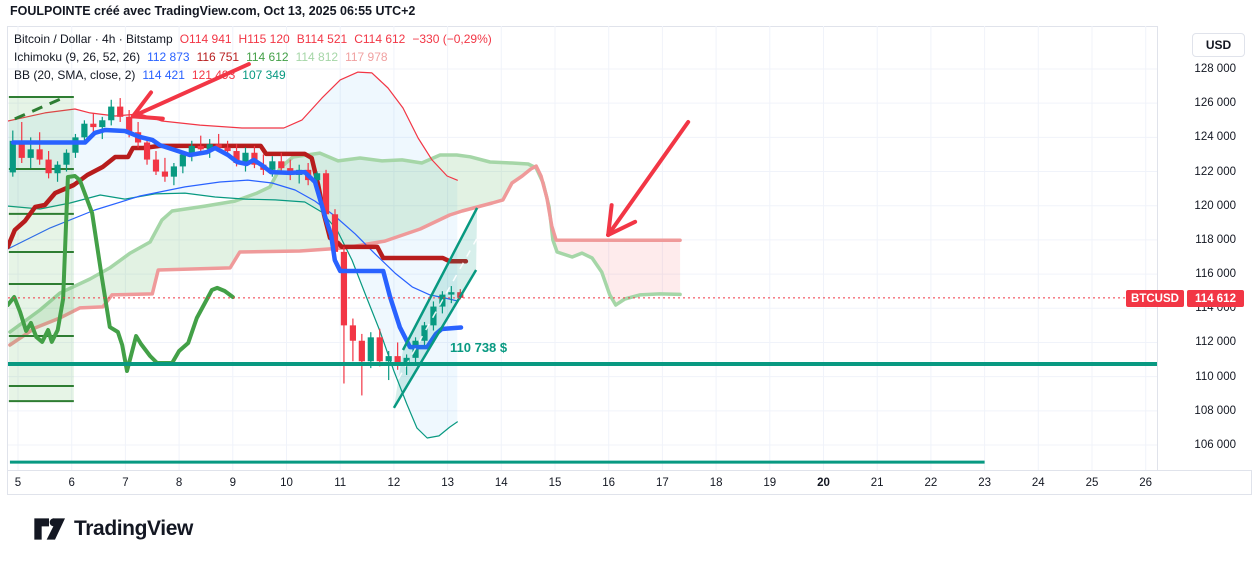  Describe the element at coordinates (322, 39) in the screenshot. I see `legend-value: B114 521` at that location.